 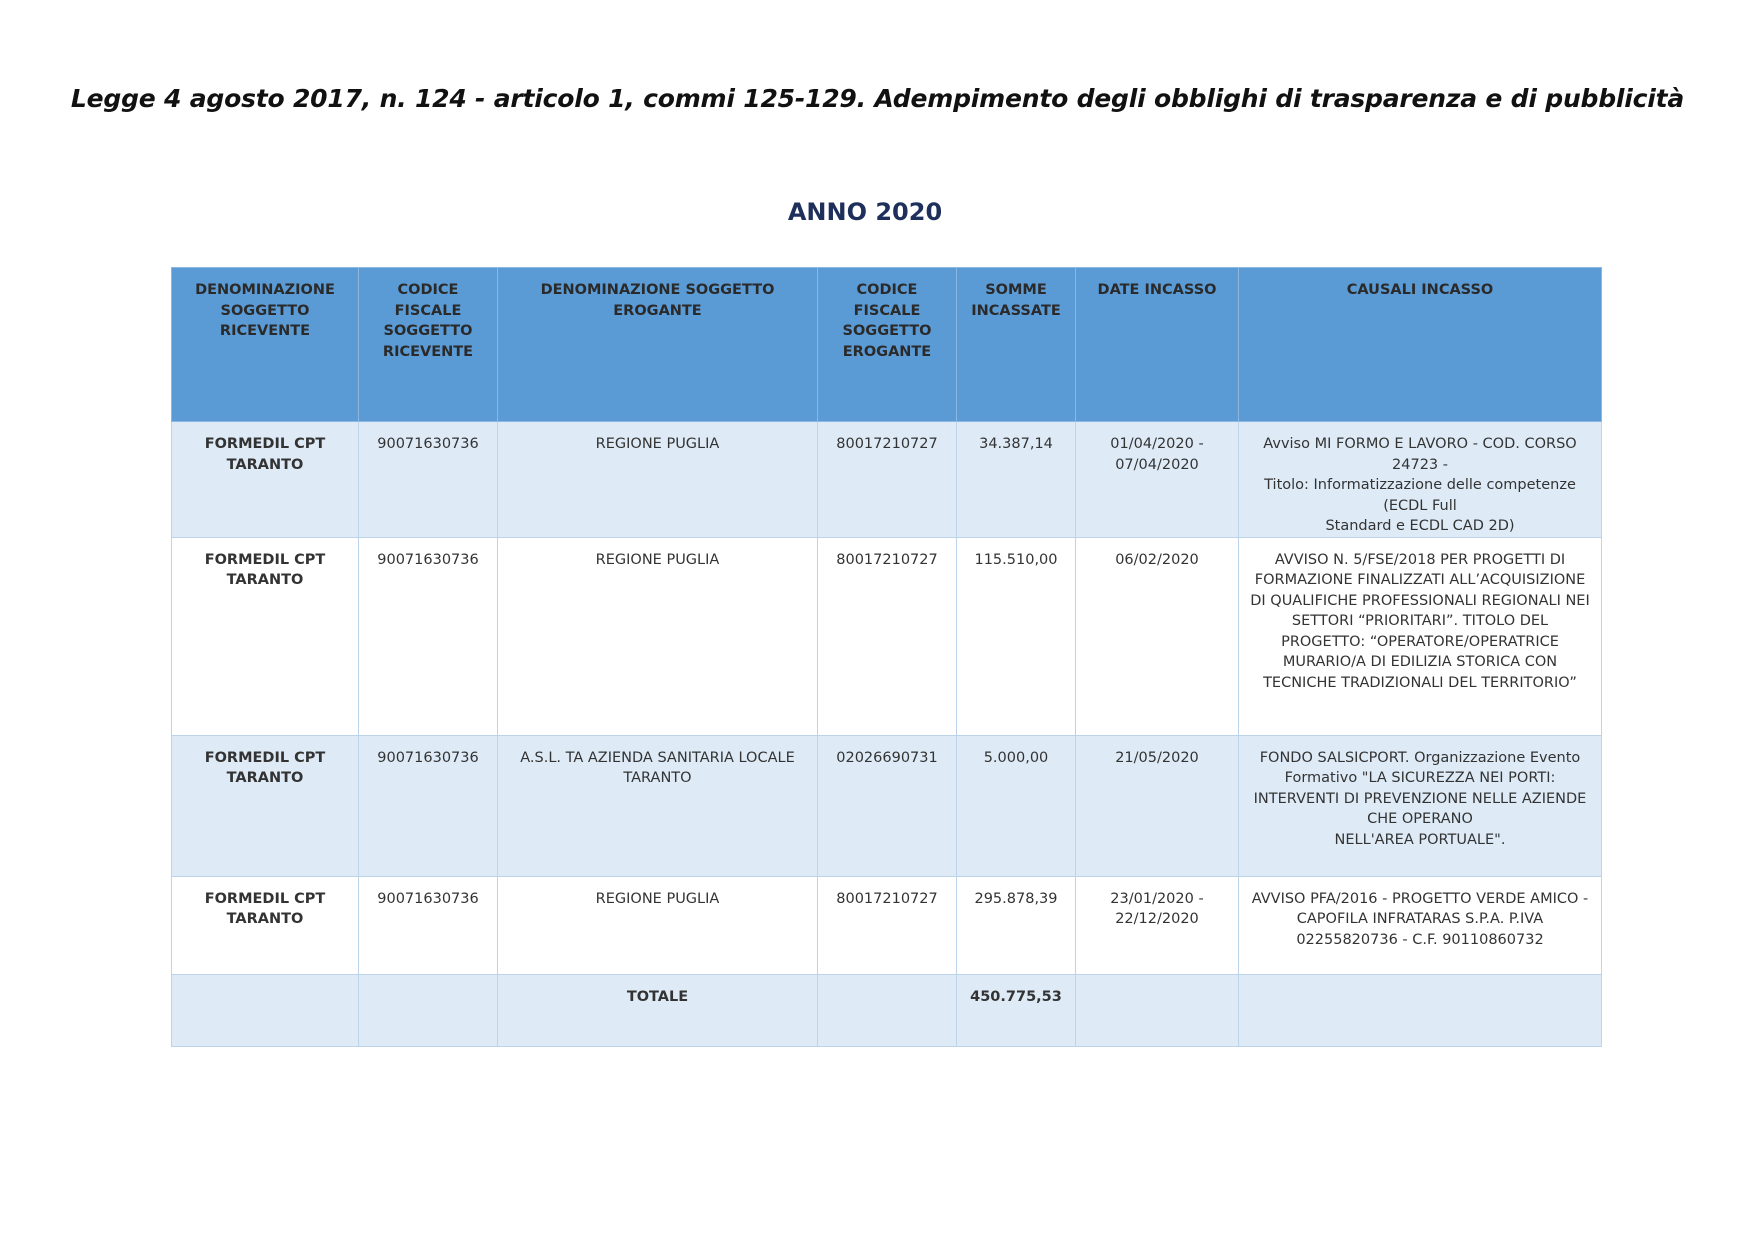 What do you see at coordinates (1016, 344) in the screenshot?
I see `header-somme: SOMME INCASSATE` at bounding box center [1016, 344].